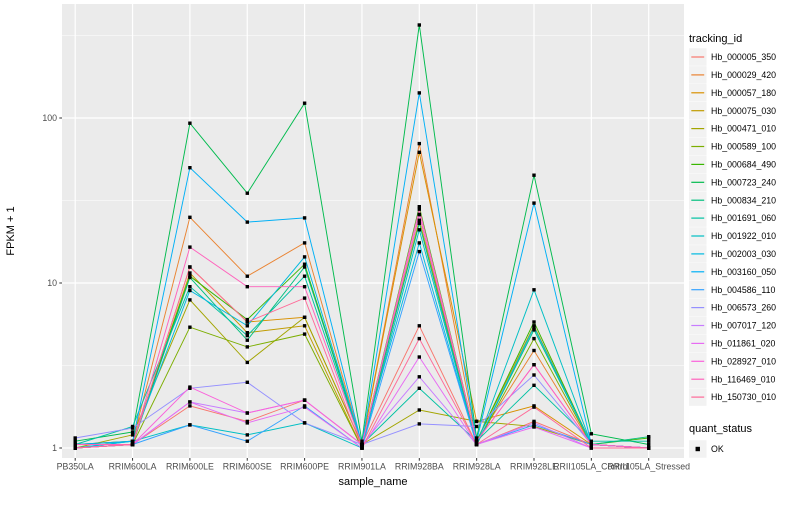 The height and width of the screenshot is (505, 800). Describe the element at coordinates (743, 379) in the screenshot. I see `legend-entry-label: Hb_116469_010` at that location.